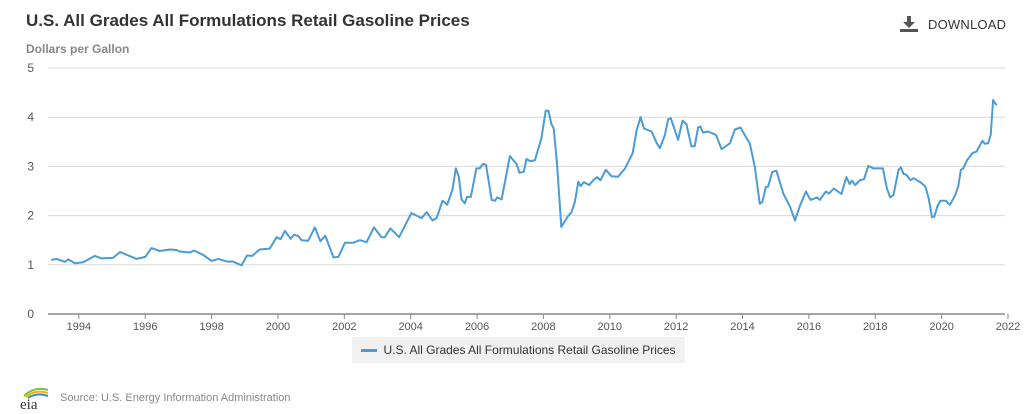 The height and width of the screenshot is (414, 1024). What do you see at coordinates (875, 325) in the screenshot?
I see `x-tick-label: 2018` at bounding box center [875, 325].